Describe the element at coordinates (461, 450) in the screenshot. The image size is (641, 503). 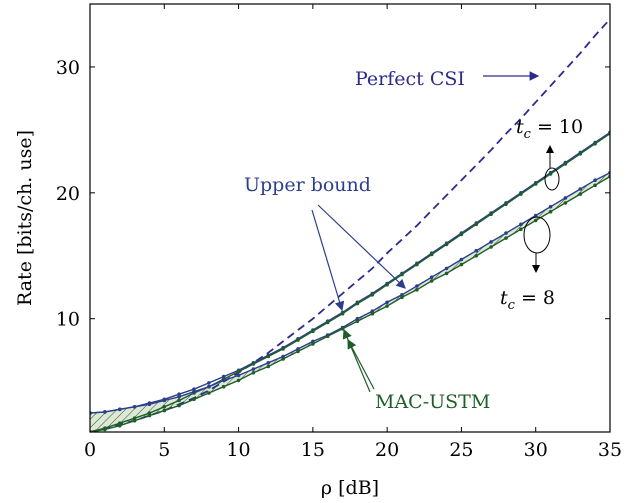
I see `x-tick-label: 25` at that location.